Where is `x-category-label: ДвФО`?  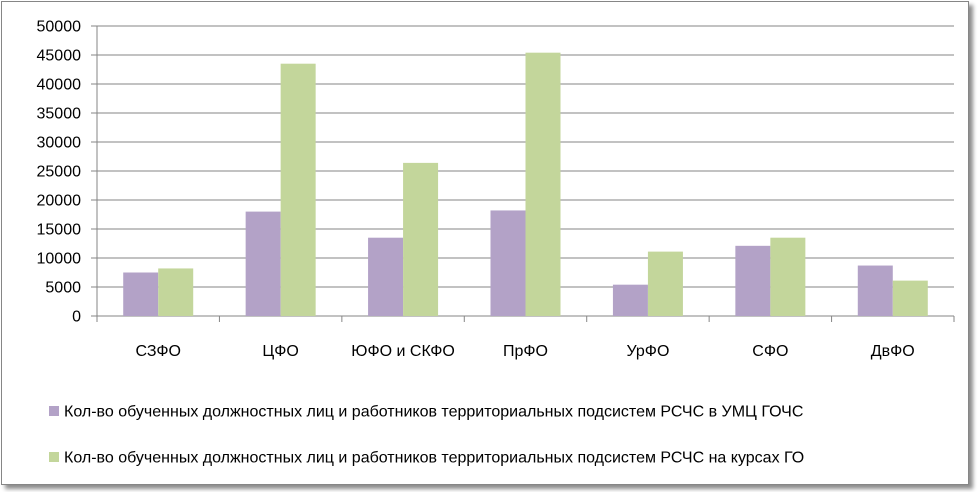
x-category-label: ДвФО is located at coordinates (893, 351).